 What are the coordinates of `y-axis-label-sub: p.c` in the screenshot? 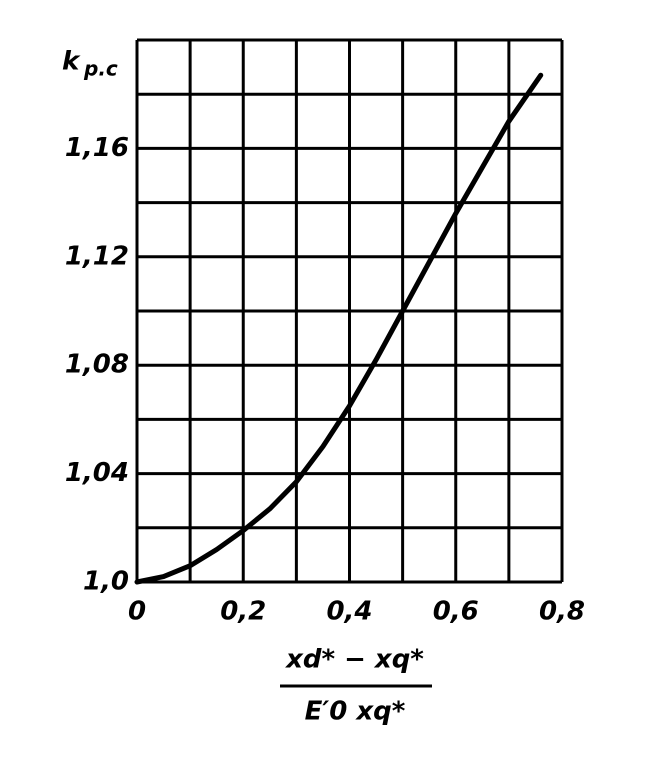 It's located at (100, 69).